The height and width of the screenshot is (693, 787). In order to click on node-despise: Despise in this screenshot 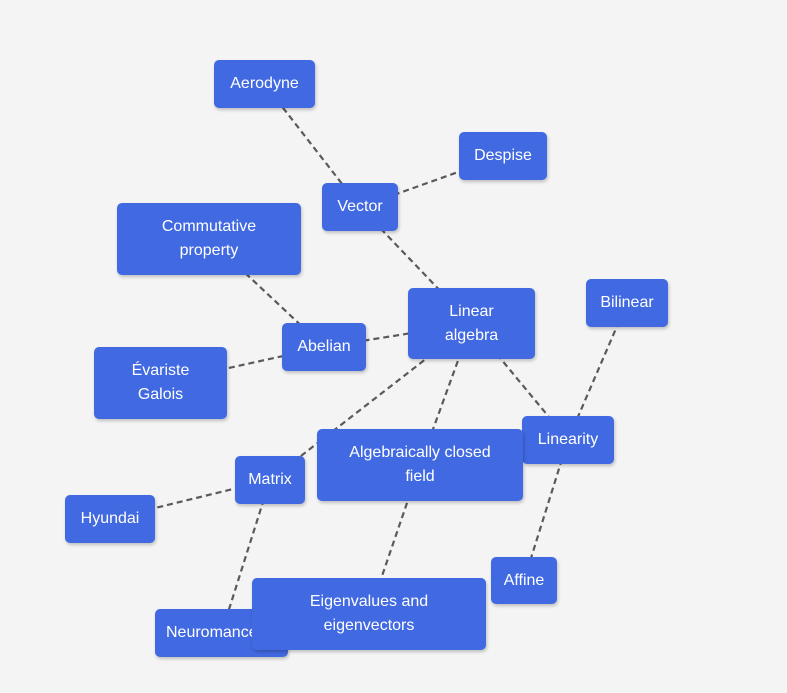, I will do `click(503, 156)`.